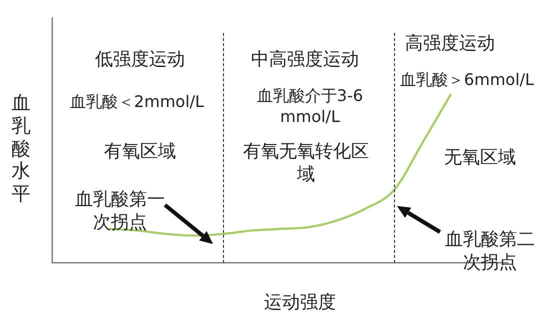  What do you see at coordinates (21, 149) in the screenshot?
I see `y-axis-title: 血乳酸水平` at bounding box center [21, 149].